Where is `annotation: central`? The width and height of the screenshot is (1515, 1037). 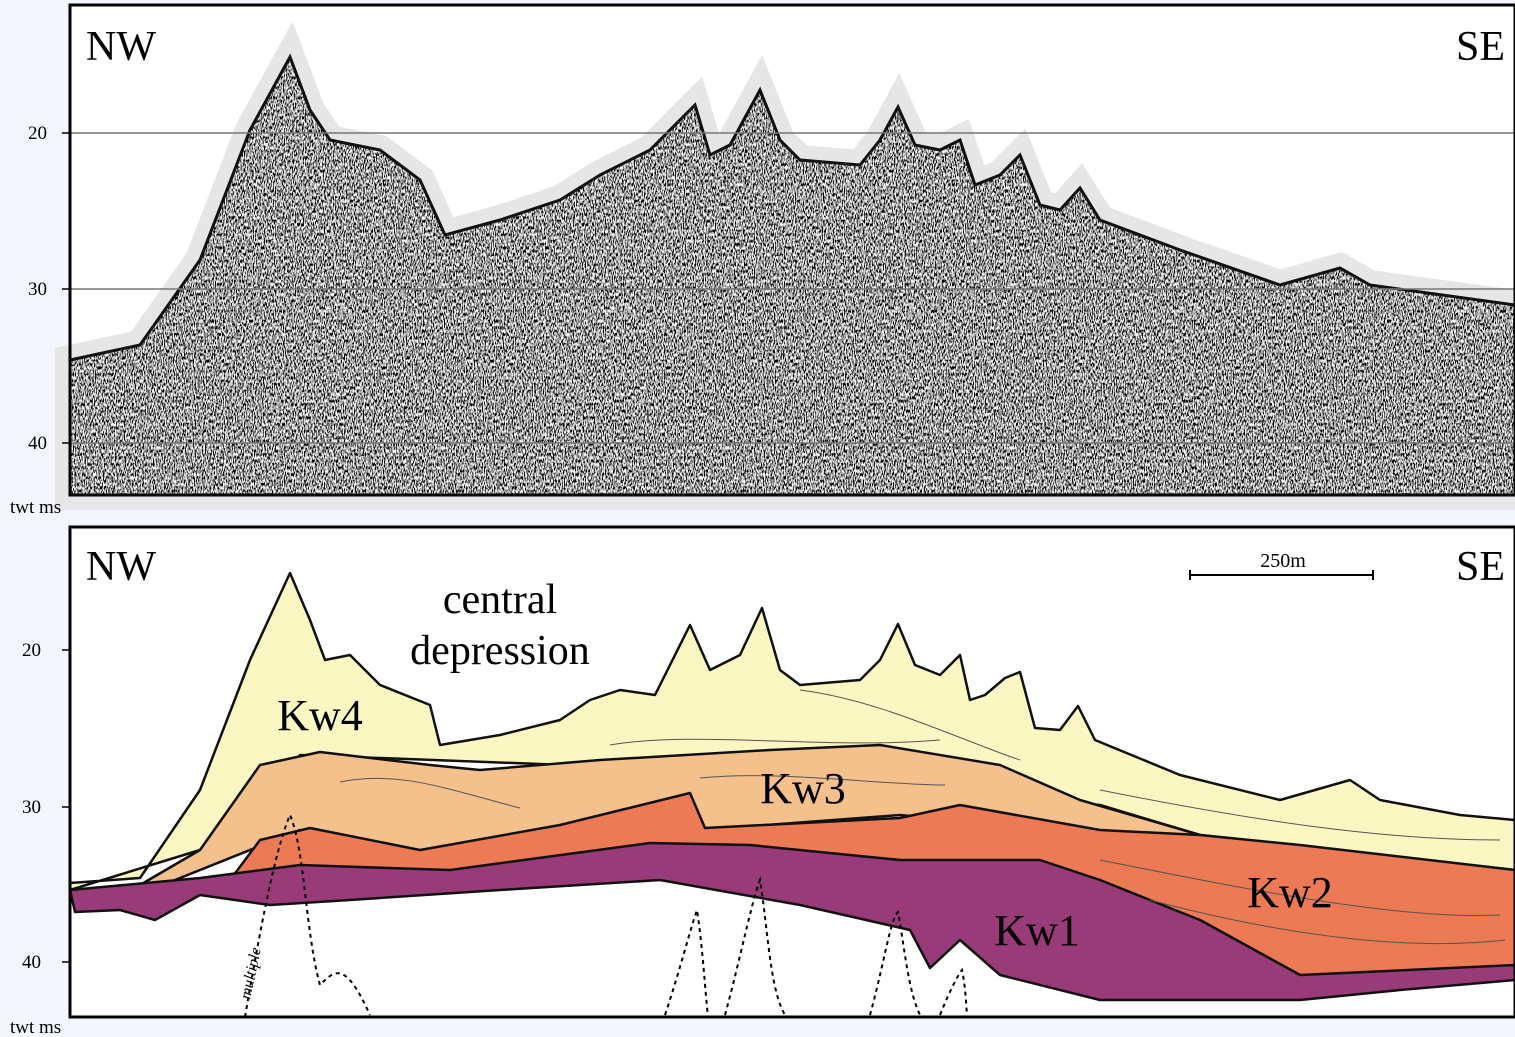
annotation: central is located at coordinates (500, 600).